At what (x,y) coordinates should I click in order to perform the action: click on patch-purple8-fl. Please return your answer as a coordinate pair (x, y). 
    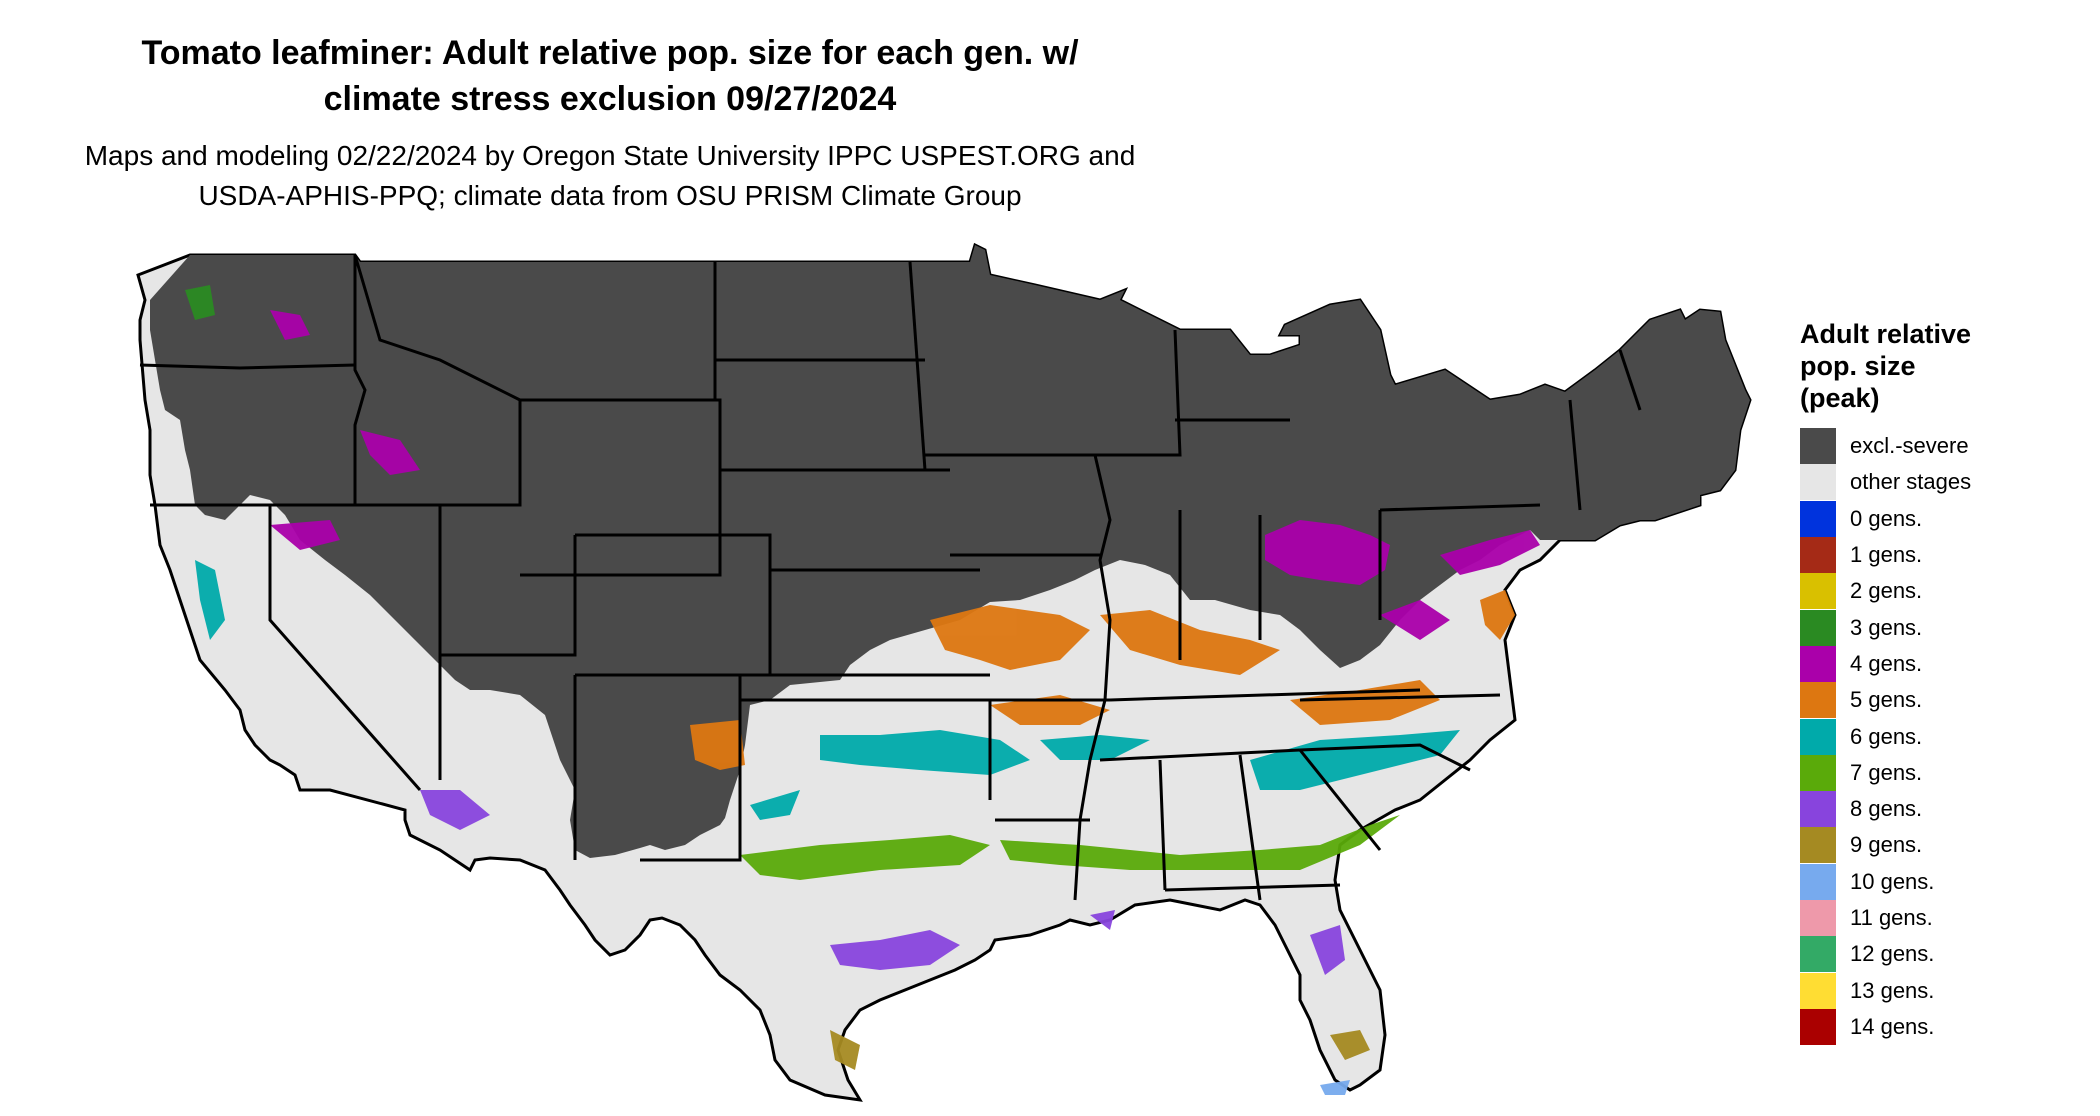
    Looking at the image, I should click on (1327, 950).